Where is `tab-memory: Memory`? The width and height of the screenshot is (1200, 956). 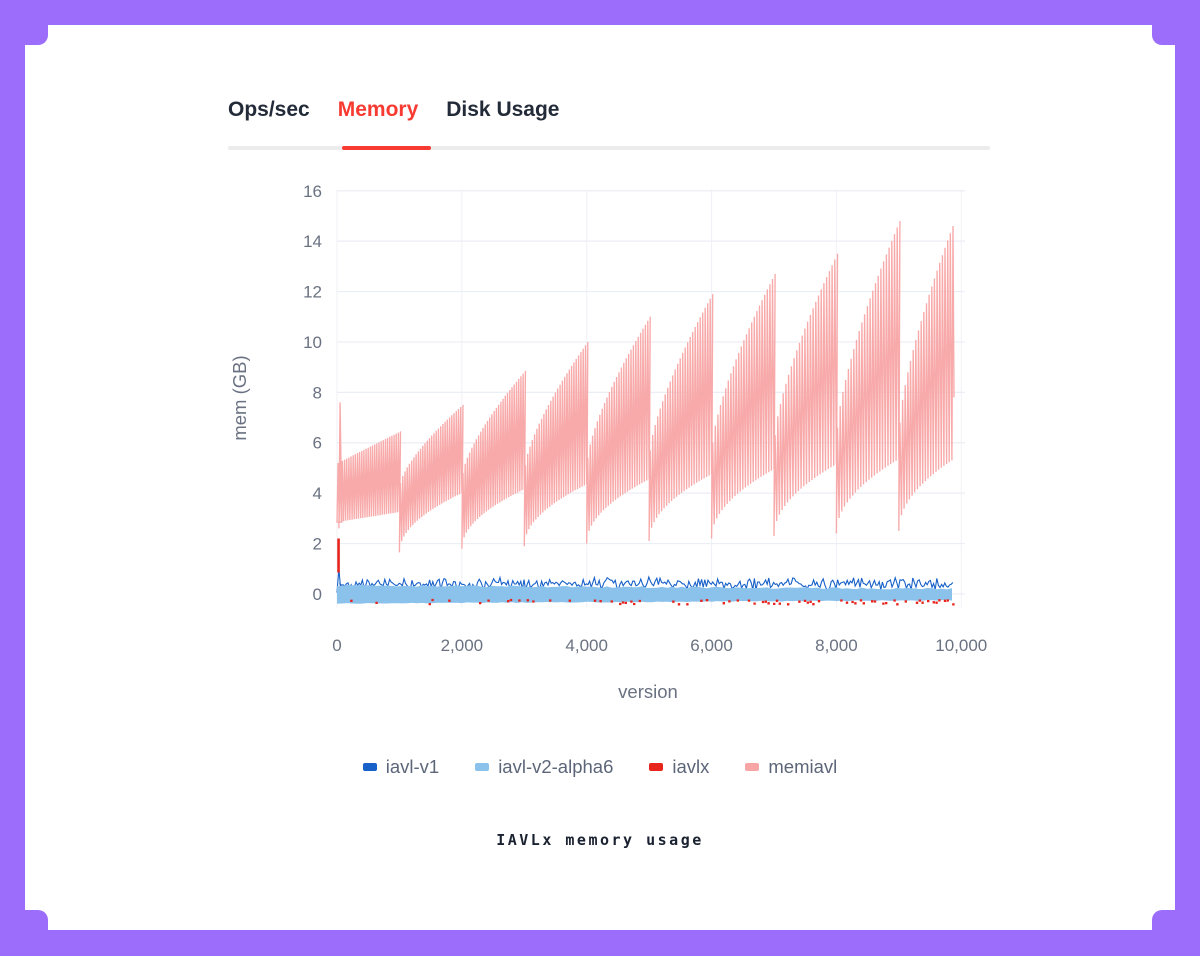 tab-memory: Memory is located at coordinates (378, 109).